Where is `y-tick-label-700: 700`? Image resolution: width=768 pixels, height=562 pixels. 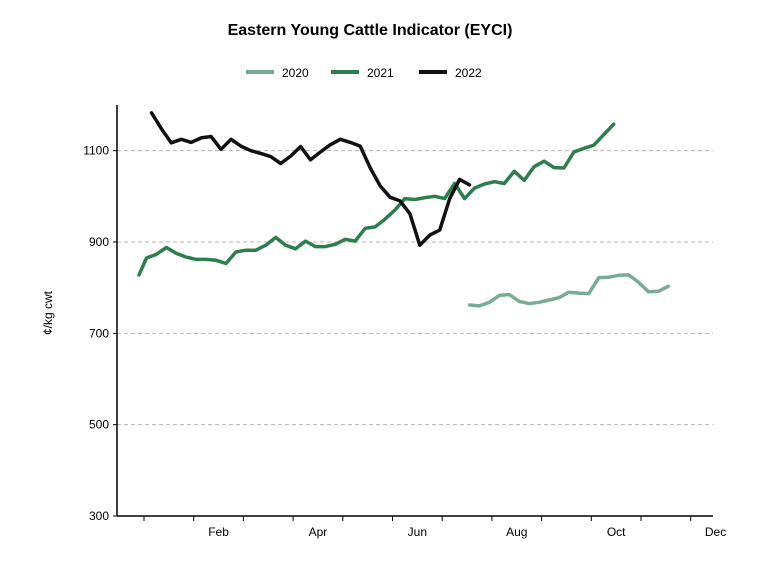 y-tick-label-700: 700 is located at coordinates (99, 333).